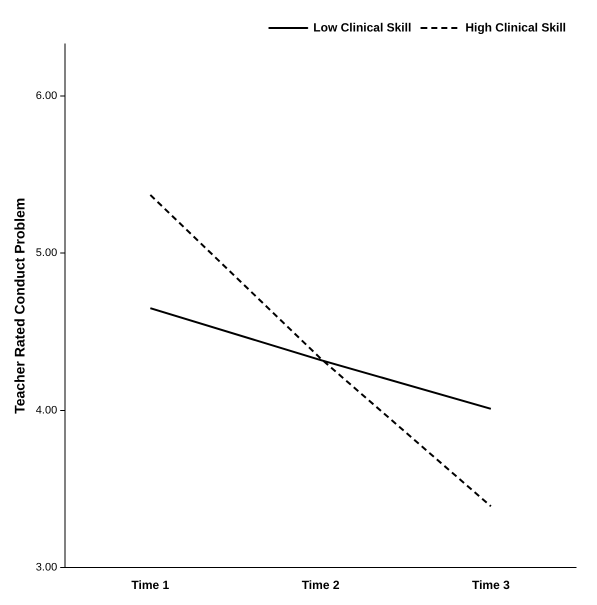 The height and width of the screenshot is (605, 597). I want to click on y-axis-title: Teacher Rated Conduct Problem, so click(19, 306).